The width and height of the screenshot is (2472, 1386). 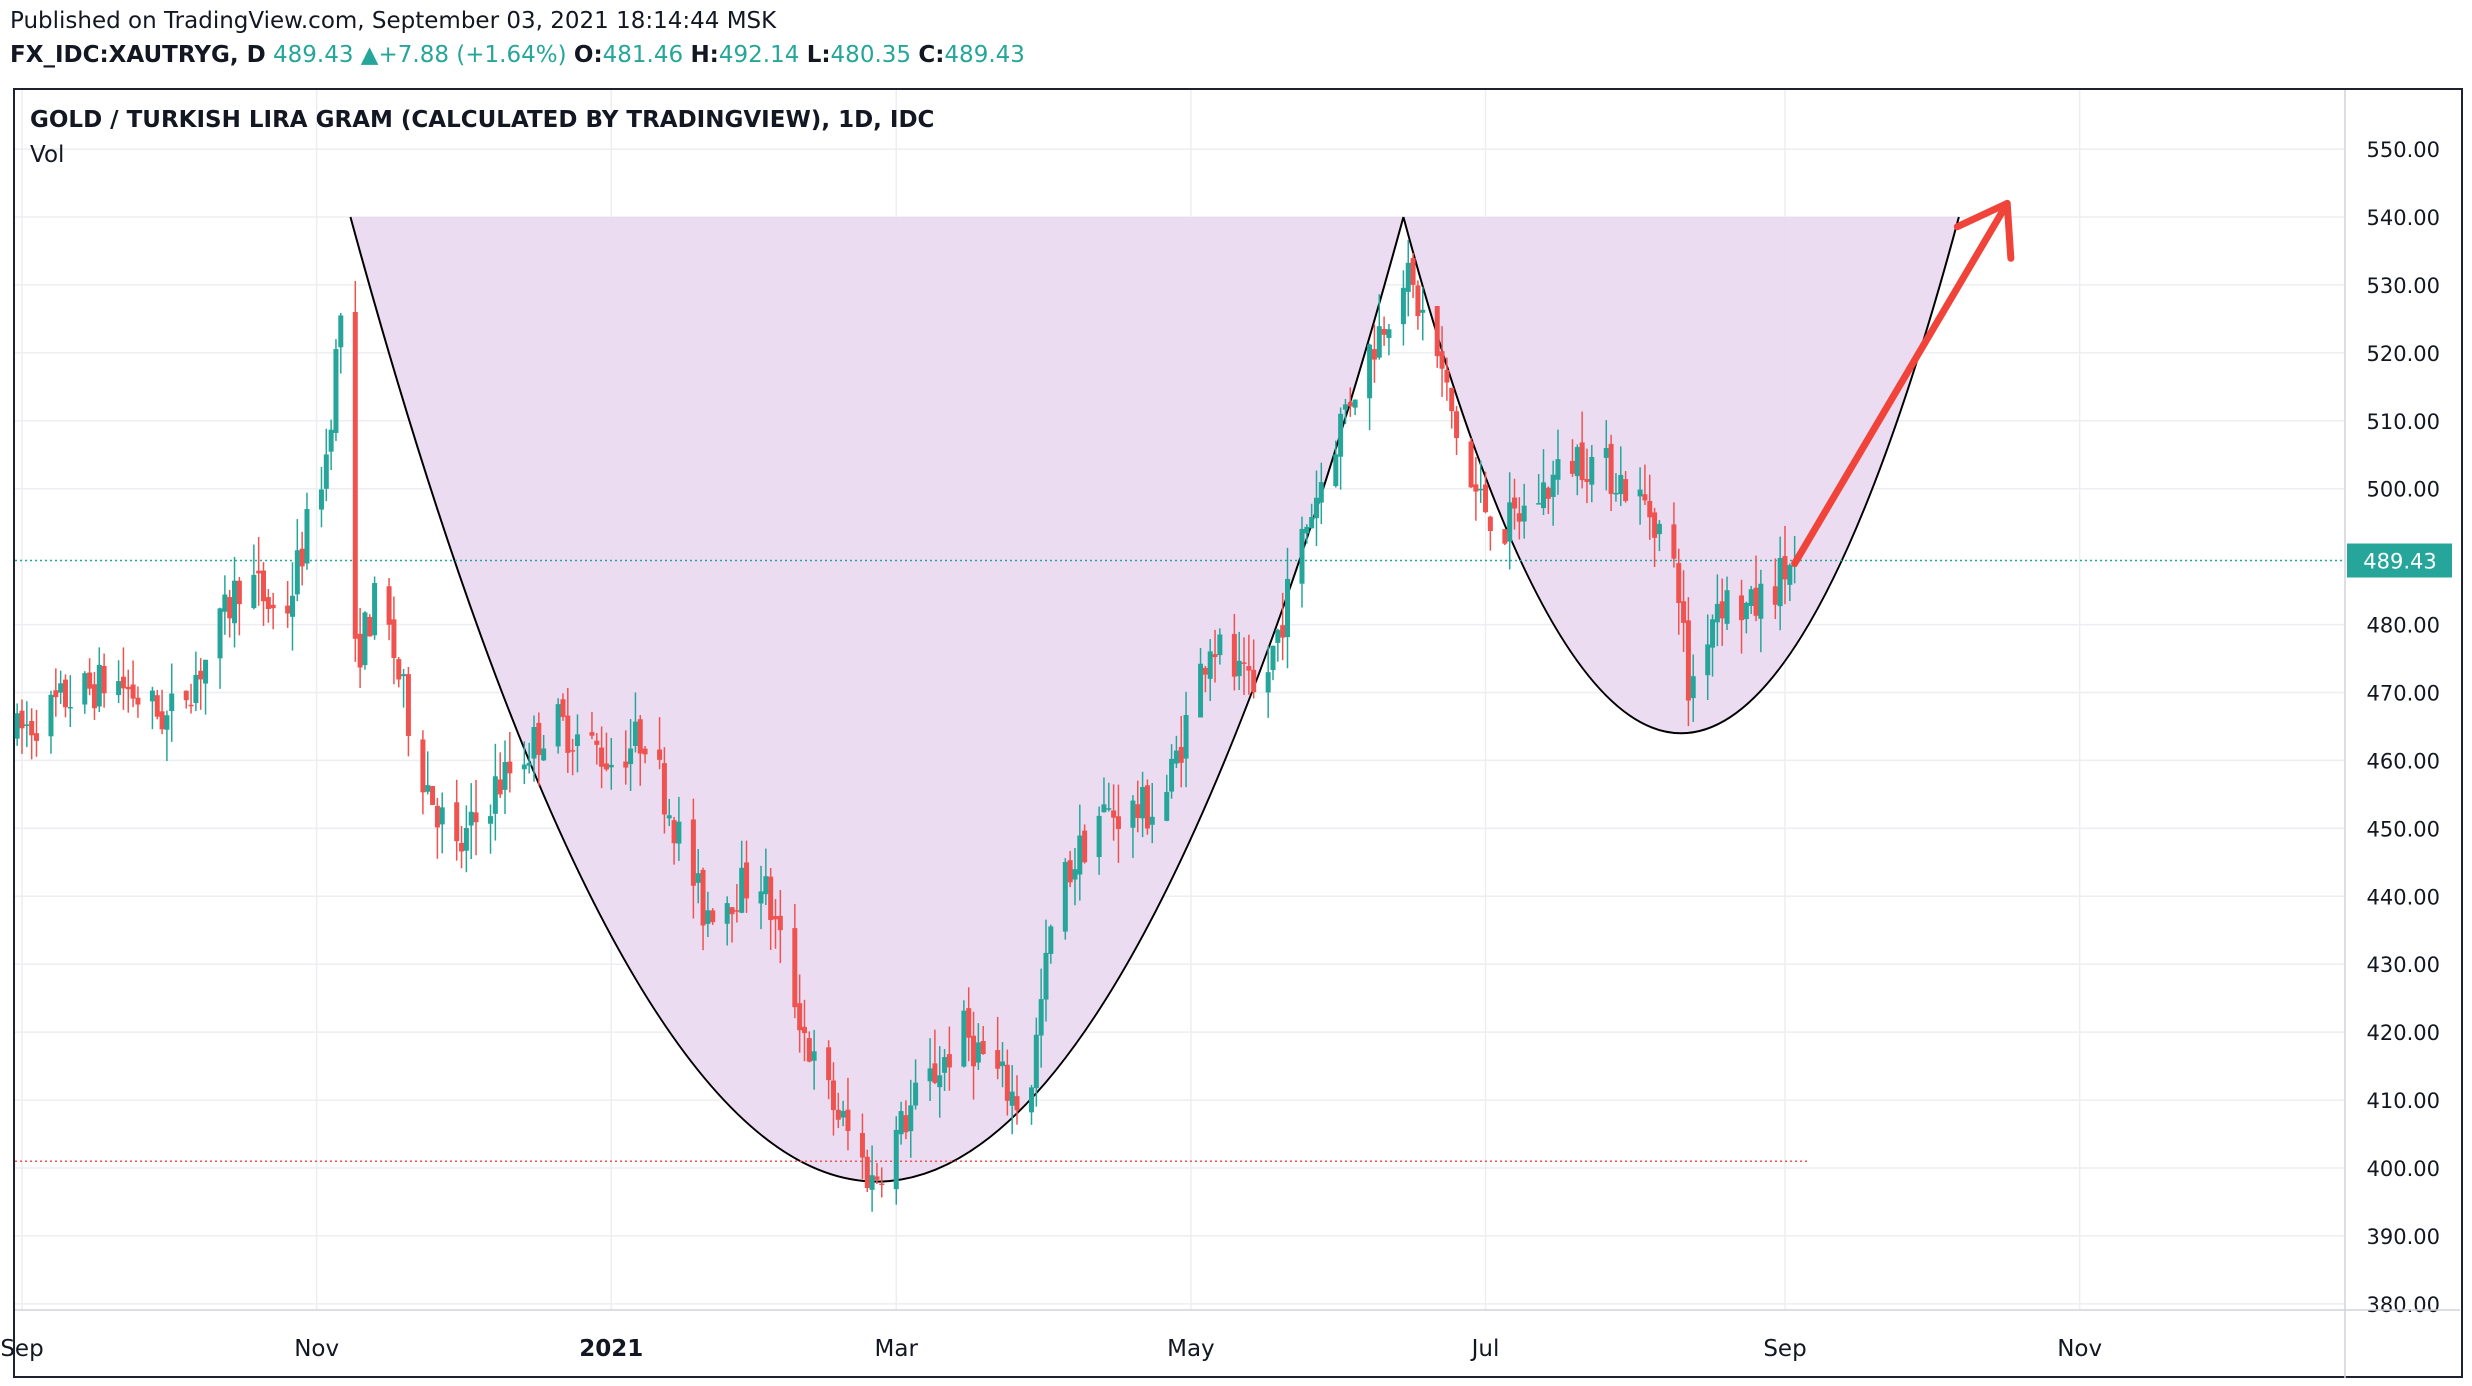 I want to click on x-tick-label: Sep, so click(x=1784, y=1349).